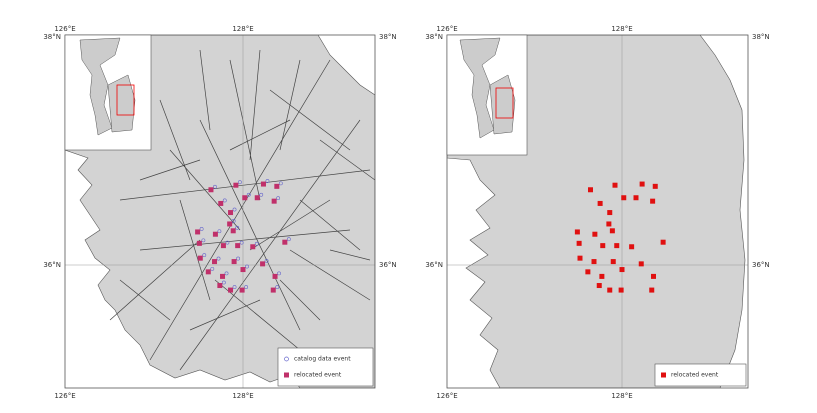 The image size is (817, 413). I want to click on legend-box, so click(325, 367).